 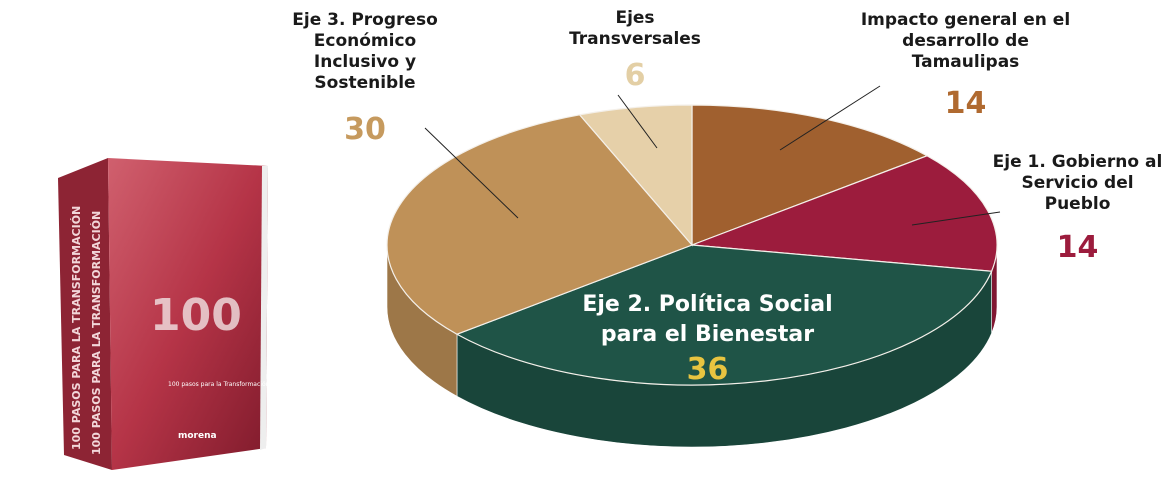 I want to click on slice-label: Eje 1. Gobierno al Servicio del Pueblo, so click(x=1077, y=183).